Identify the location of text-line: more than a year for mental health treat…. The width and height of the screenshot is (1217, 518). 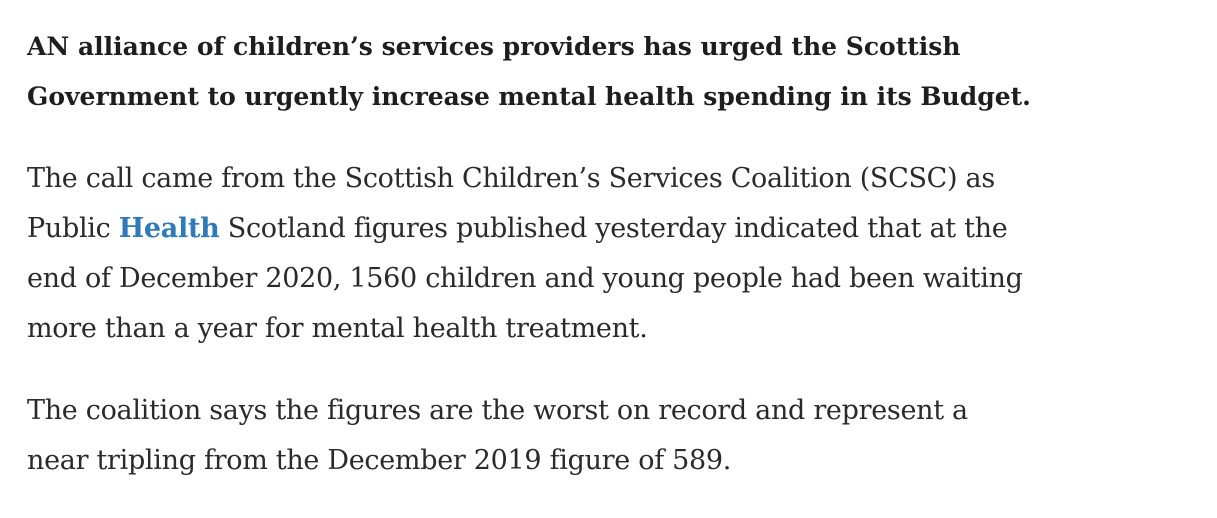
(337, 328).